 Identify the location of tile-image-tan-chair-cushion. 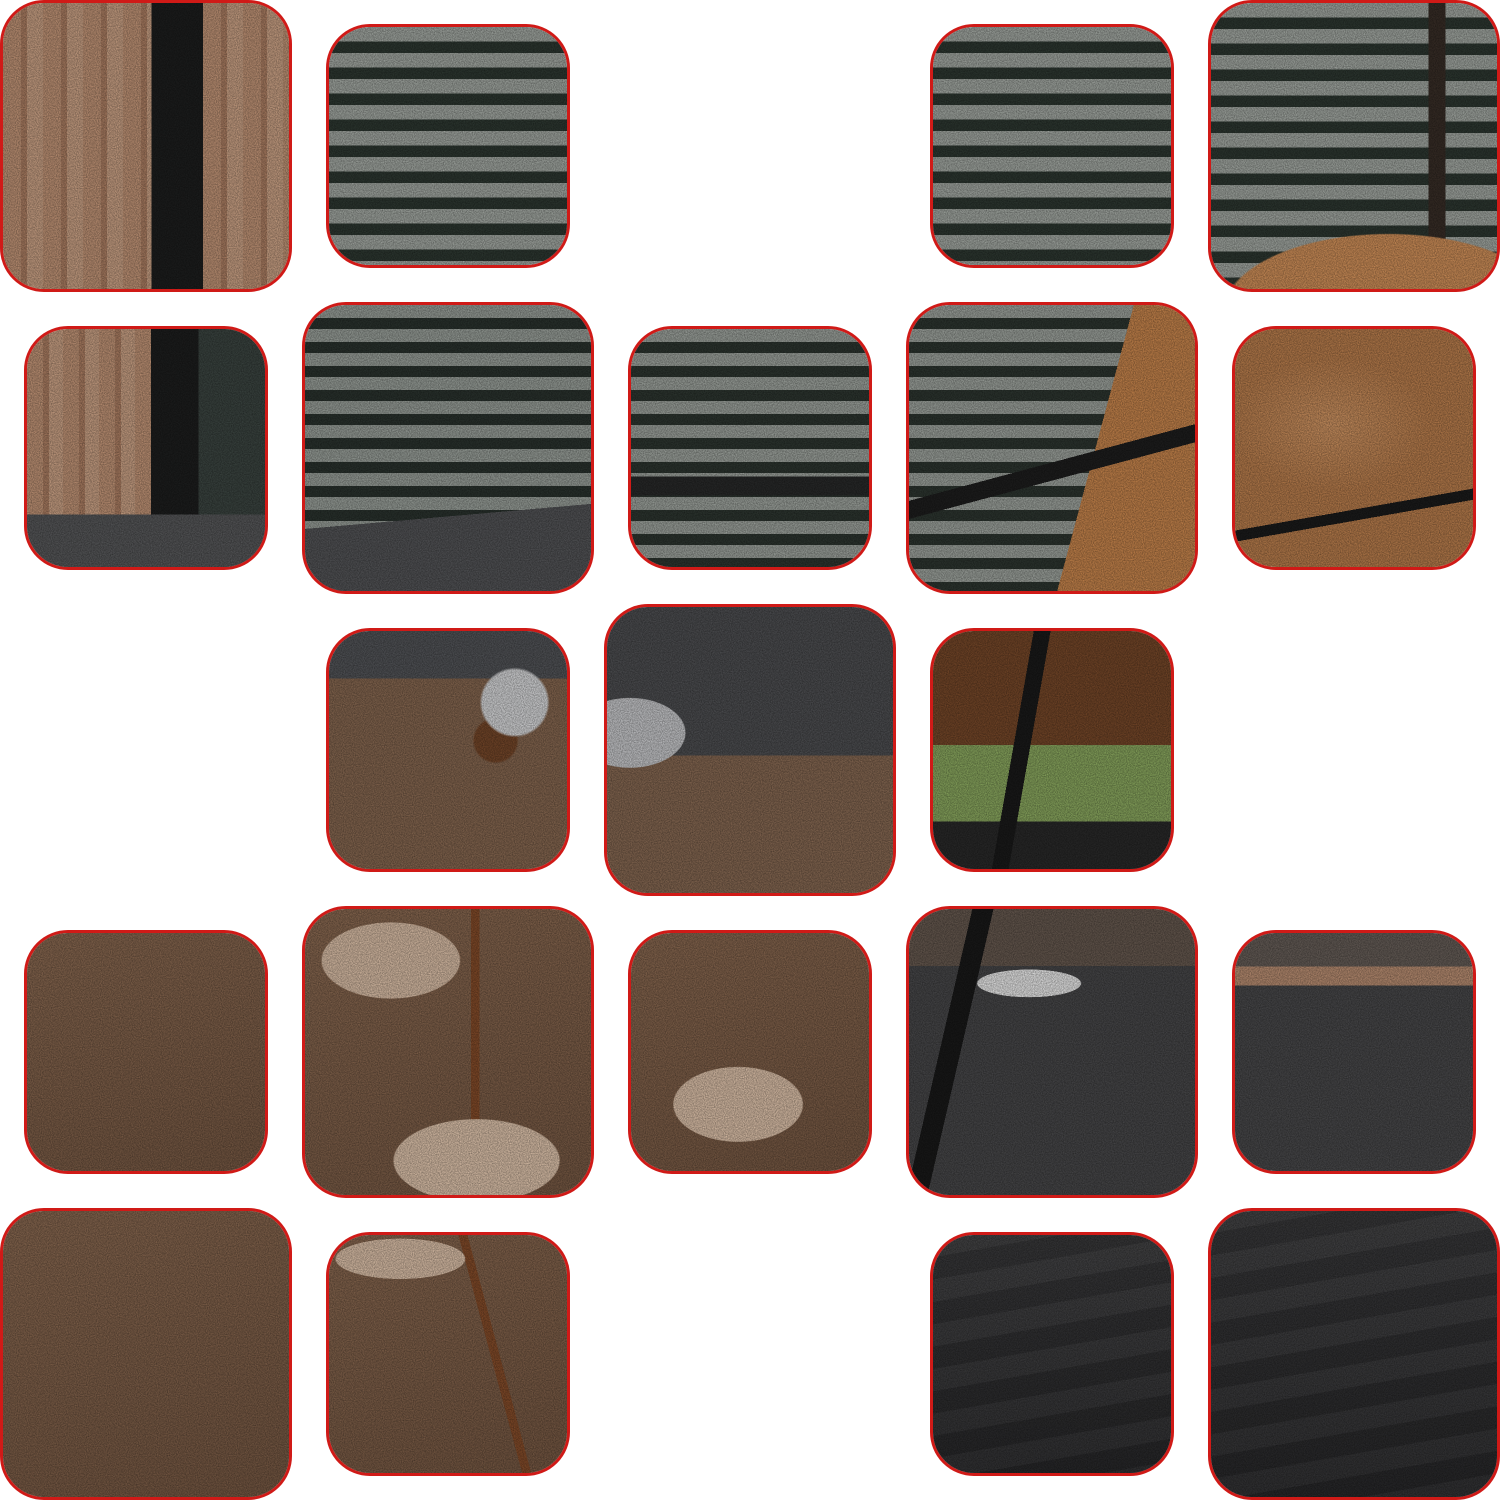
(1354, 448).